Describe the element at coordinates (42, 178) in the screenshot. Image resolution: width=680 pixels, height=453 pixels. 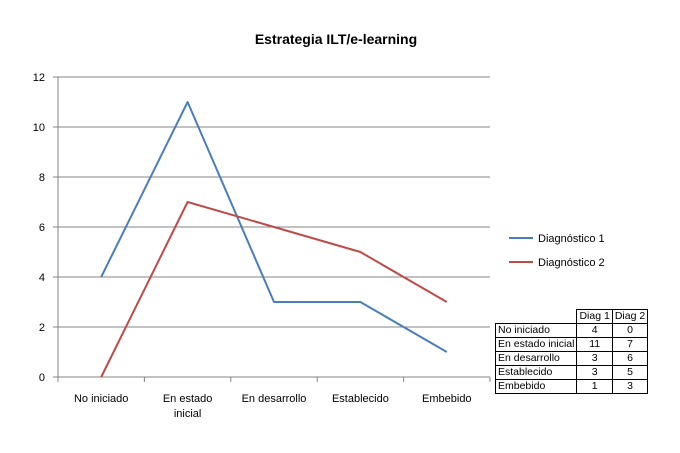
I see `y-tick-label: 8` at that location.